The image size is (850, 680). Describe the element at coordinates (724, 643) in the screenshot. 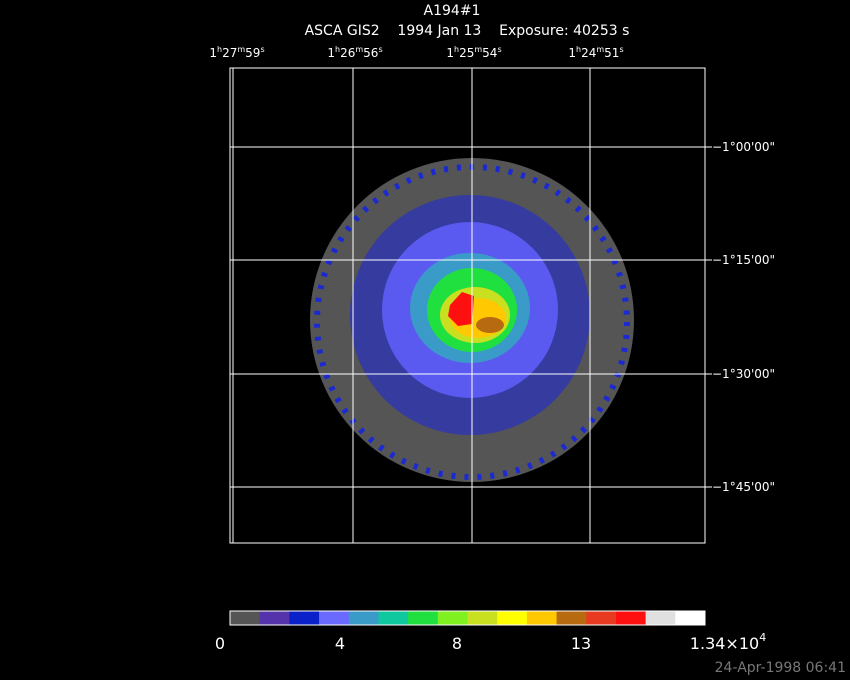

I see `colorbar-value: 1.34×10` at that location.